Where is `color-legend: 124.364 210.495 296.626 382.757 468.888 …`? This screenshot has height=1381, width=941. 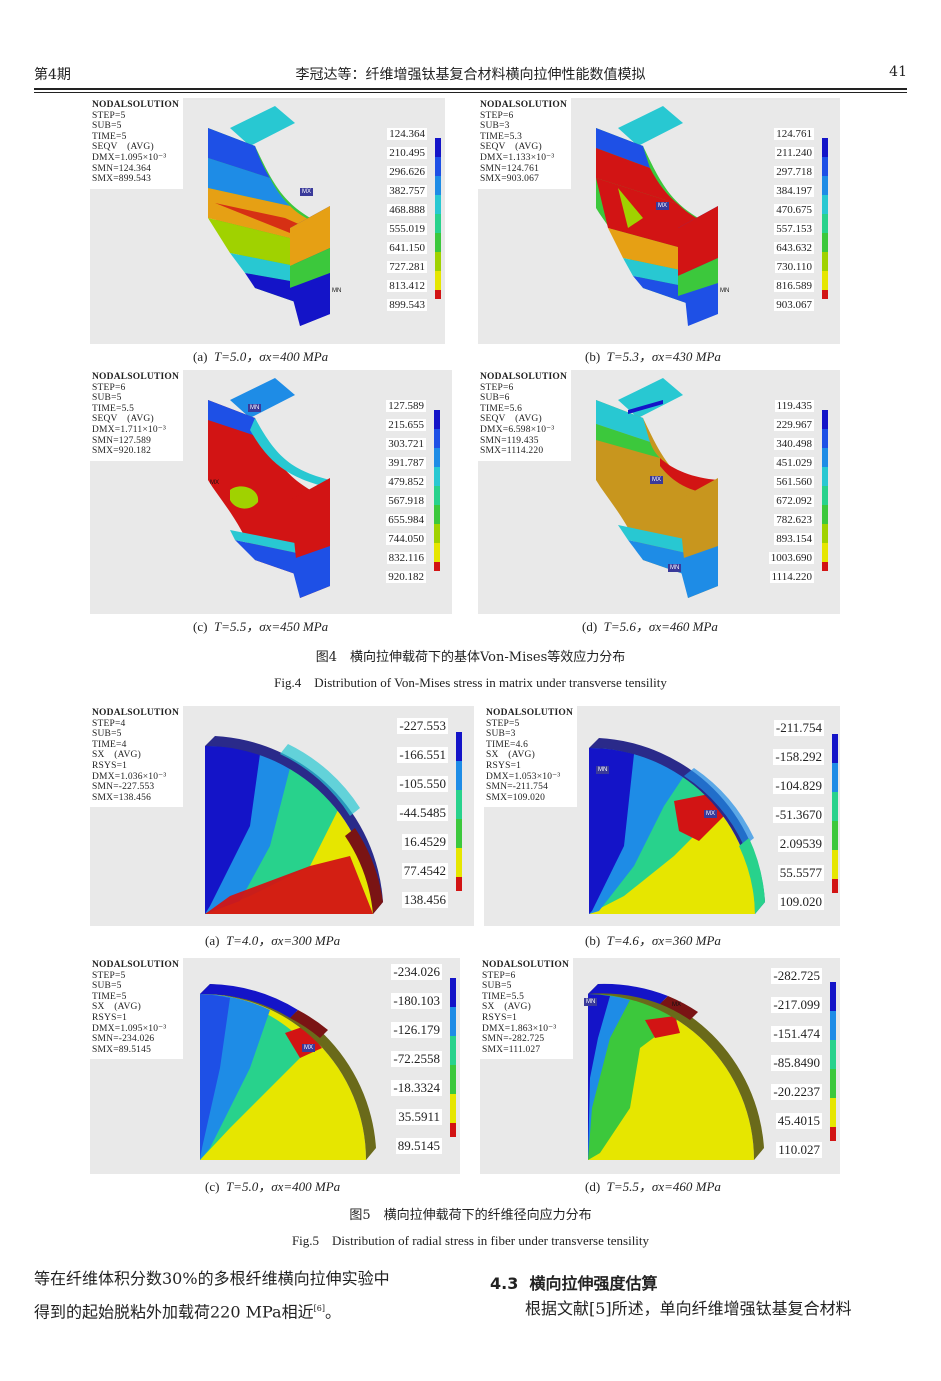
color-legend: 124.364 210.495 296.626 382.757 468.888 … is located at coordinates (406, 223).